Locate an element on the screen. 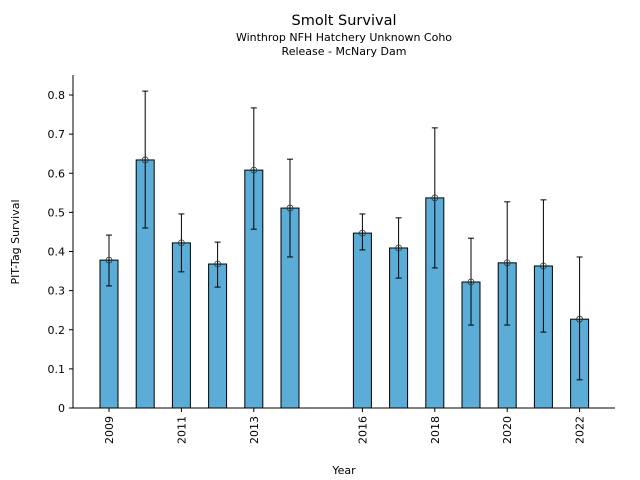  x-tick-label: 2011 is located at coordinates (181, 430).